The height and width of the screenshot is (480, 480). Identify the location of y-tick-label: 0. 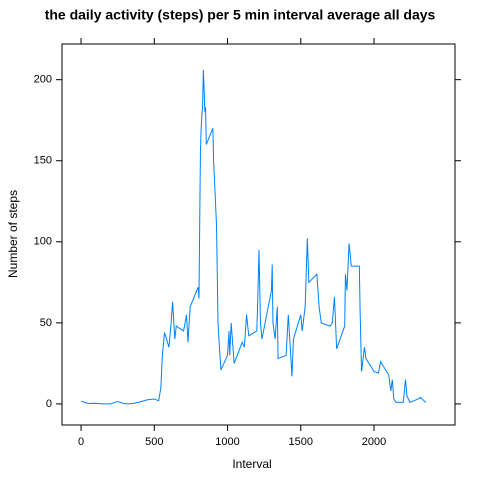
(49, 404).